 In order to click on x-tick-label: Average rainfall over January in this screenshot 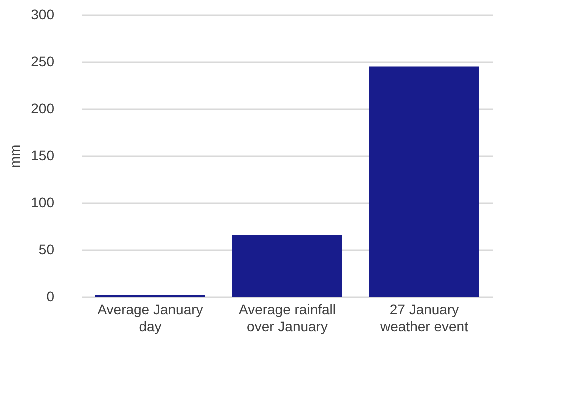, I will do `click(287, 318)`.